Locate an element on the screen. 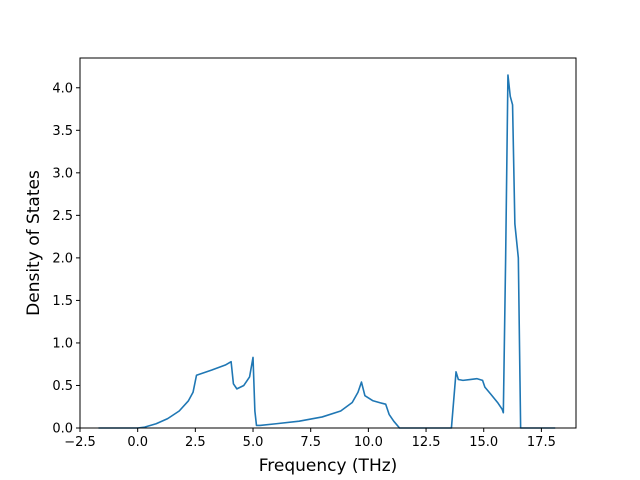 The height and width of the screenshot is (480, 640). x-axis-label: Frequency (THz) is located at coordinates (328, 466).